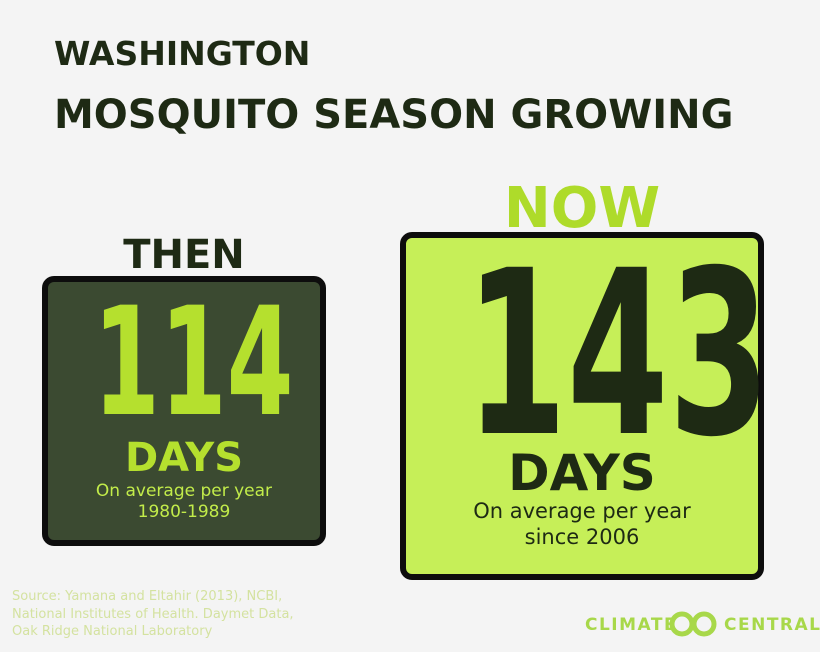 Image resolution: width=820 pixels, height=652 pixels. Describe the element at coordinates (184, 255) in the screenshot. I see `then-label: THEN` at that location.